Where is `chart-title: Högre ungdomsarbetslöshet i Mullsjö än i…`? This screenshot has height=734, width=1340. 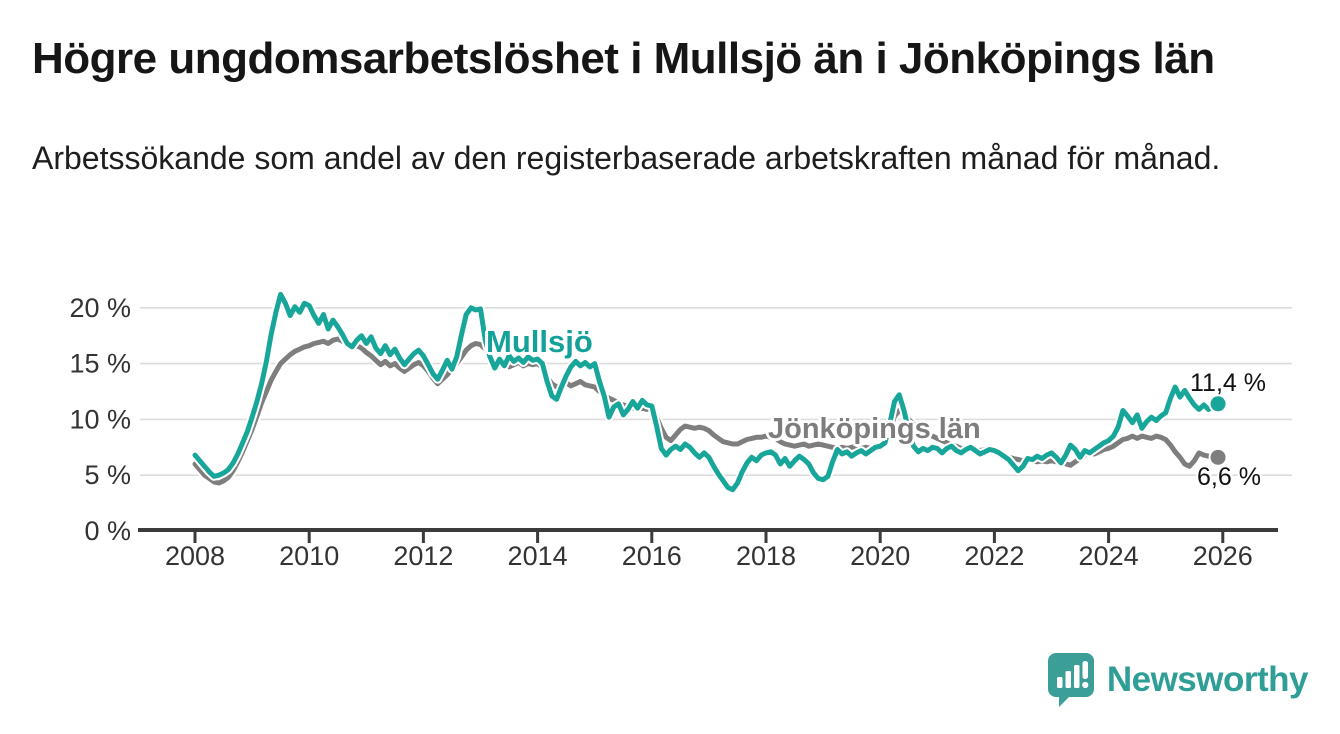
chart-title: Högre ungdomsarbetslöshet i Mullsjö än i… is located at coordinates (623, 58).